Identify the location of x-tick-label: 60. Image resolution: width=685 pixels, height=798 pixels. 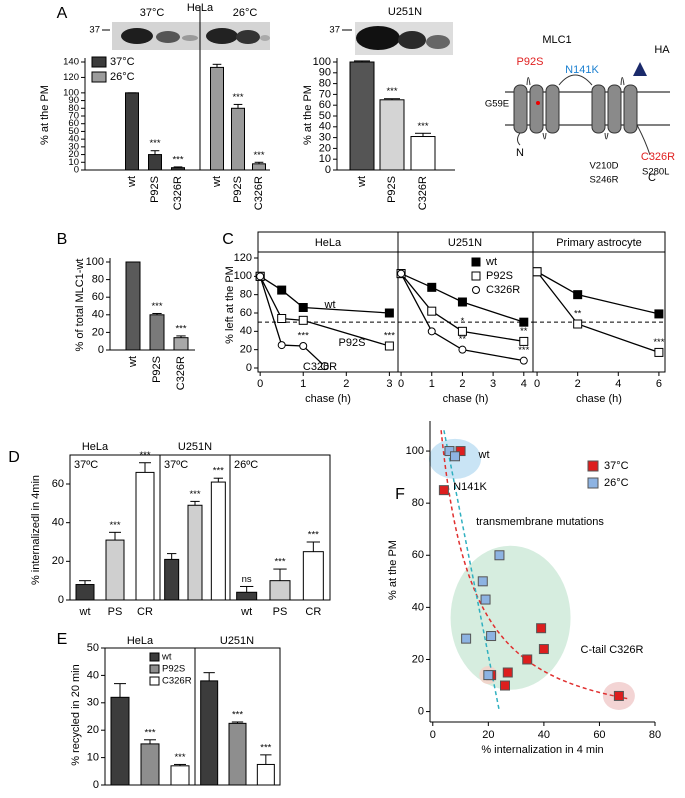
(599, 735).